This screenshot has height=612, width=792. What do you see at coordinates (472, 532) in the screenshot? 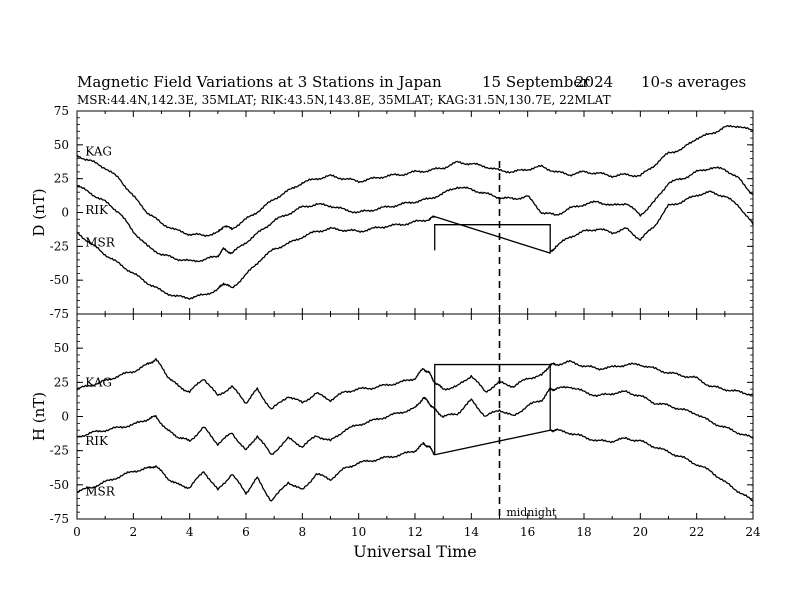
I see `x-tick-label: 14` at bounding box center [472, 532].